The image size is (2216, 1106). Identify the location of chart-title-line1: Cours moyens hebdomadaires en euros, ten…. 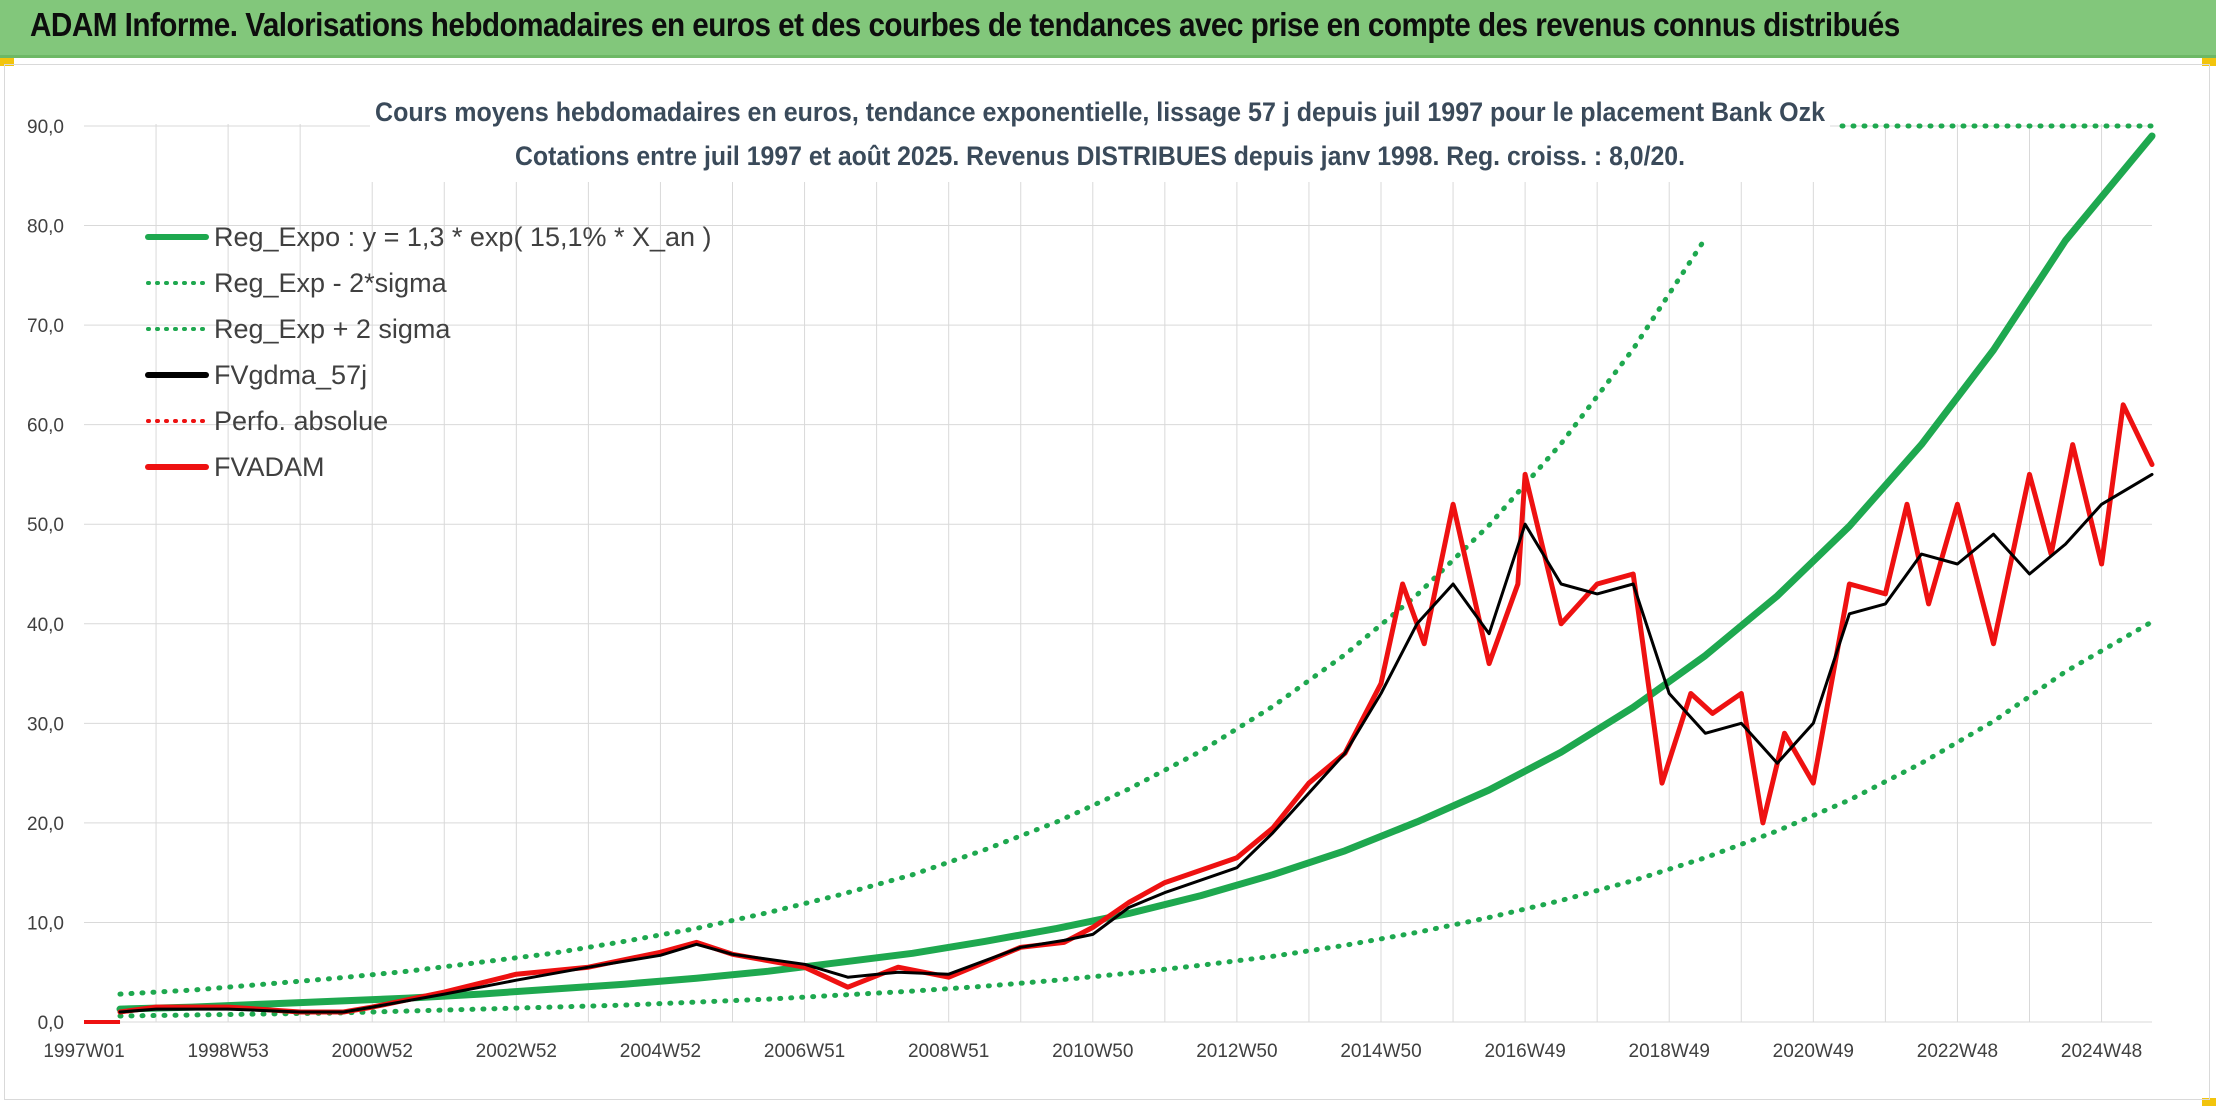
(1100, 112).